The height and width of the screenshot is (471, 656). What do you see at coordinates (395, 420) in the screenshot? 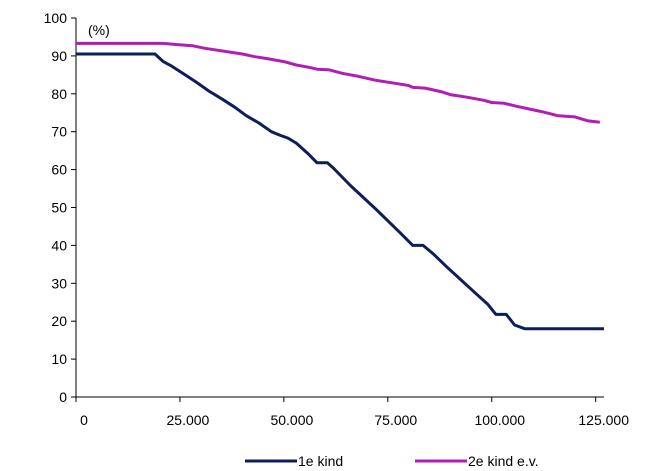
I see `x-tick-label: 75.000` at bounding box center [395, 420].